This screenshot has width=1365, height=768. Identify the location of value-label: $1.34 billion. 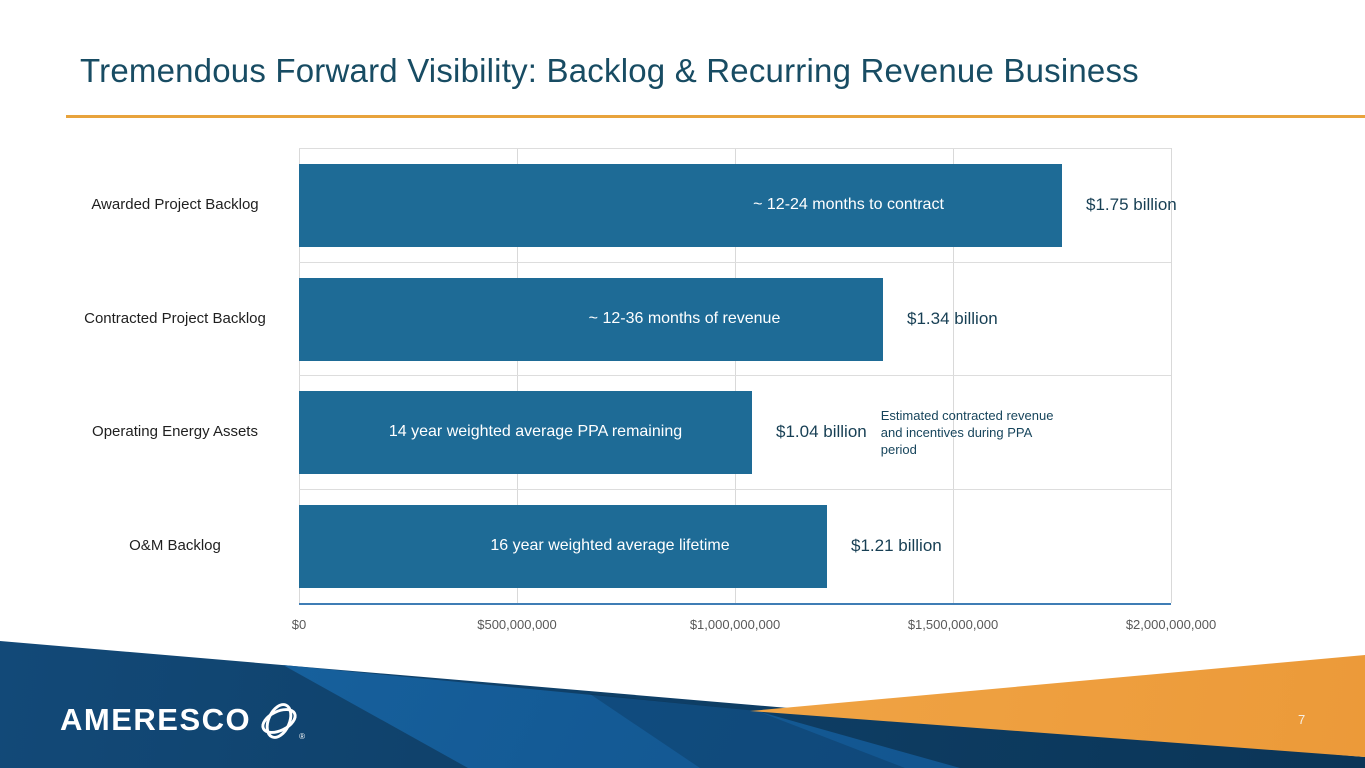
(952, 318).